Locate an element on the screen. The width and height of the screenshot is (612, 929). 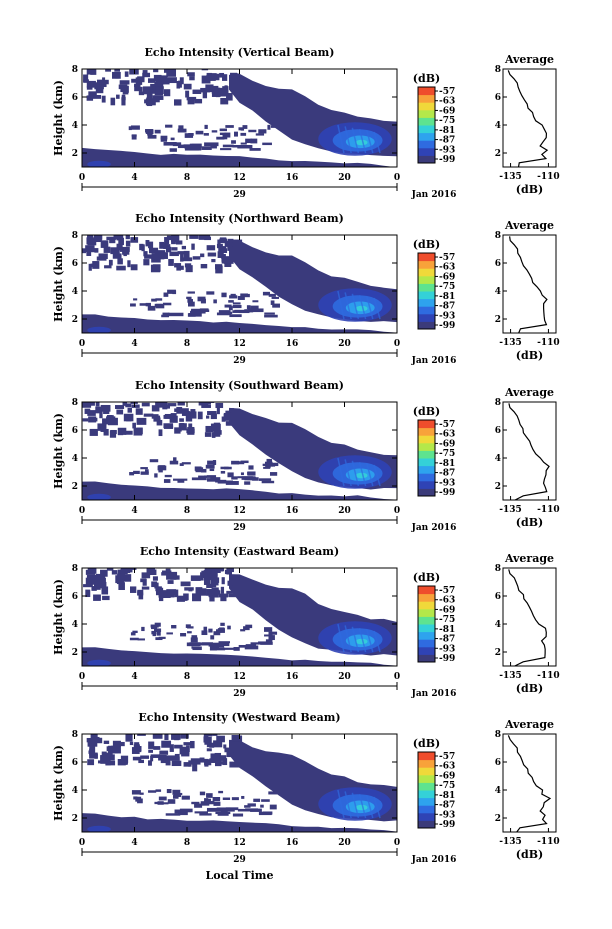
y-tick-label: 8 is located at coordinates (75, 569).